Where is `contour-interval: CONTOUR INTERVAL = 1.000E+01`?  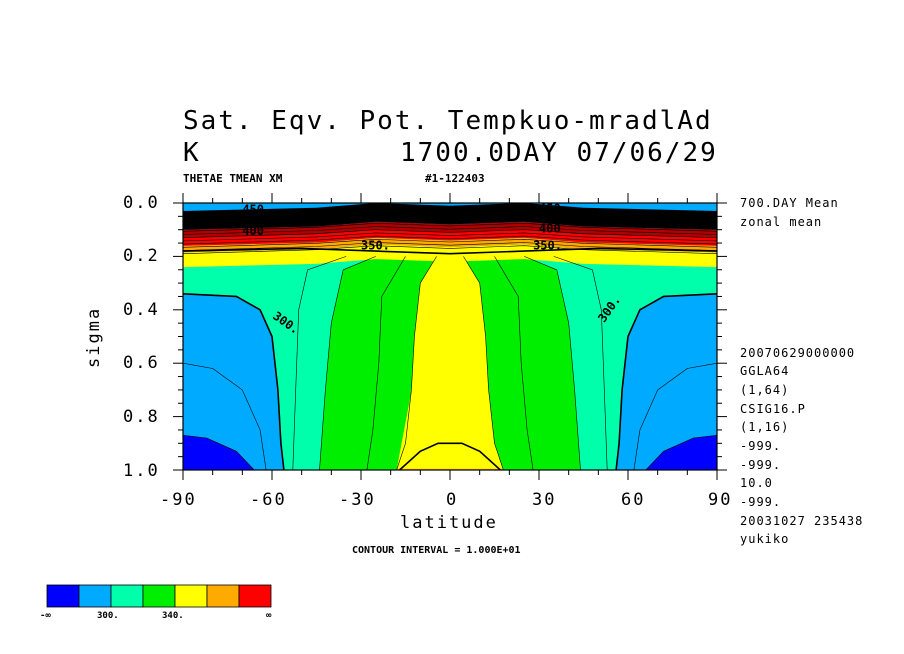 contour-interval: CONTOUR INTERVAL = 1.000E+01 is located at coordinates (436, 550).